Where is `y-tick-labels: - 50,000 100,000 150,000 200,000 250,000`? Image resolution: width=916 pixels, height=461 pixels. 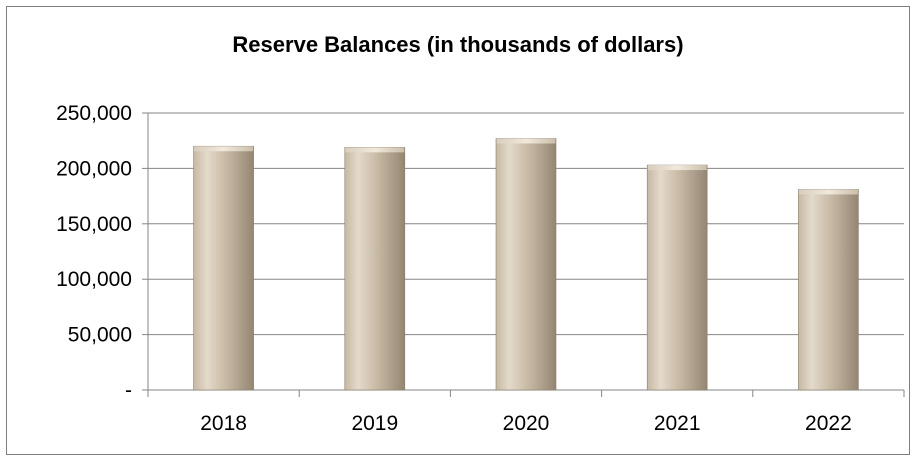
y-tick-labels: - 50,000 100,000 150,000 200,000 250,000 is located at coordinates (94, 252).